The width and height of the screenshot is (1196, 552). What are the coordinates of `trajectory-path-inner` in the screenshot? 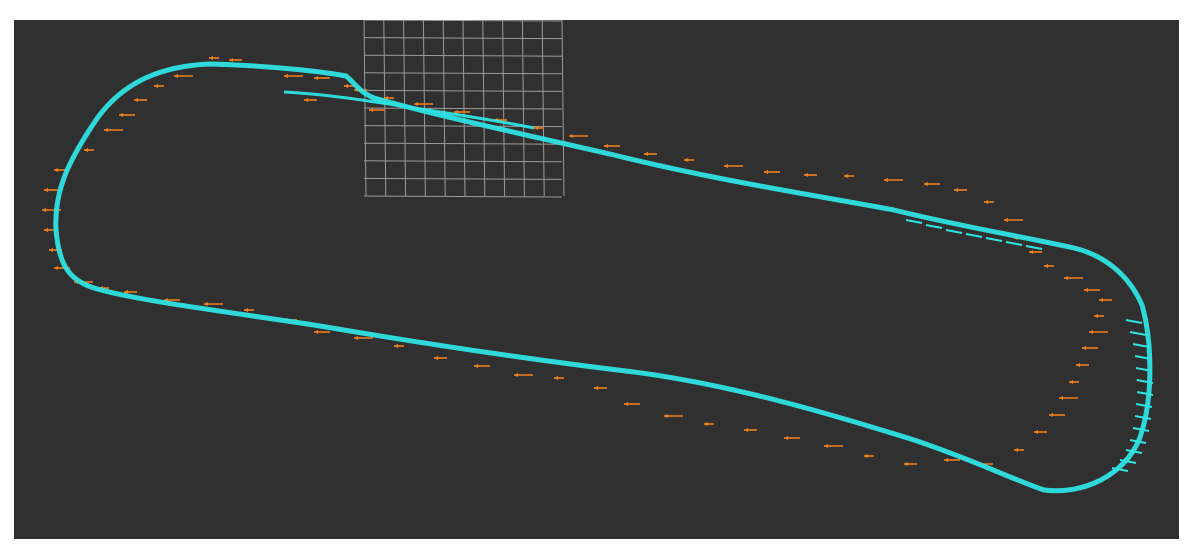 It's located at (409, 110).